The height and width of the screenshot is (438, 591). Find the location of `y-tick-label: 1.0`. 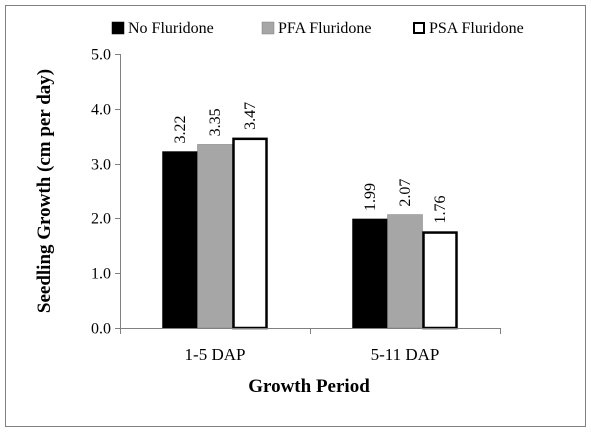

y-tick-label: 1.0 is located at coordinates (101, 274).